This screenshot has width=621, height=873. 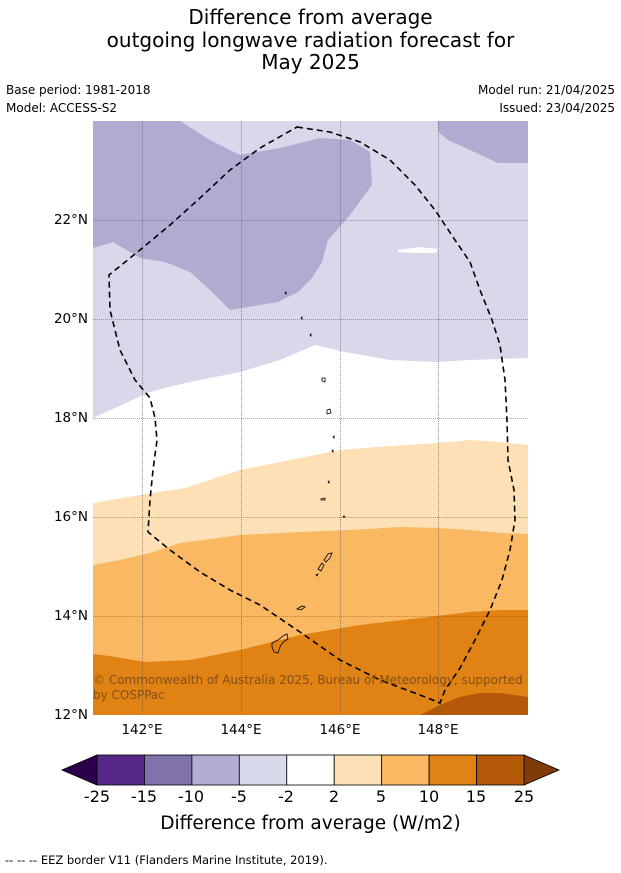 I want to click on colorbar-tick-label: -25, so click(x=97, y=796).